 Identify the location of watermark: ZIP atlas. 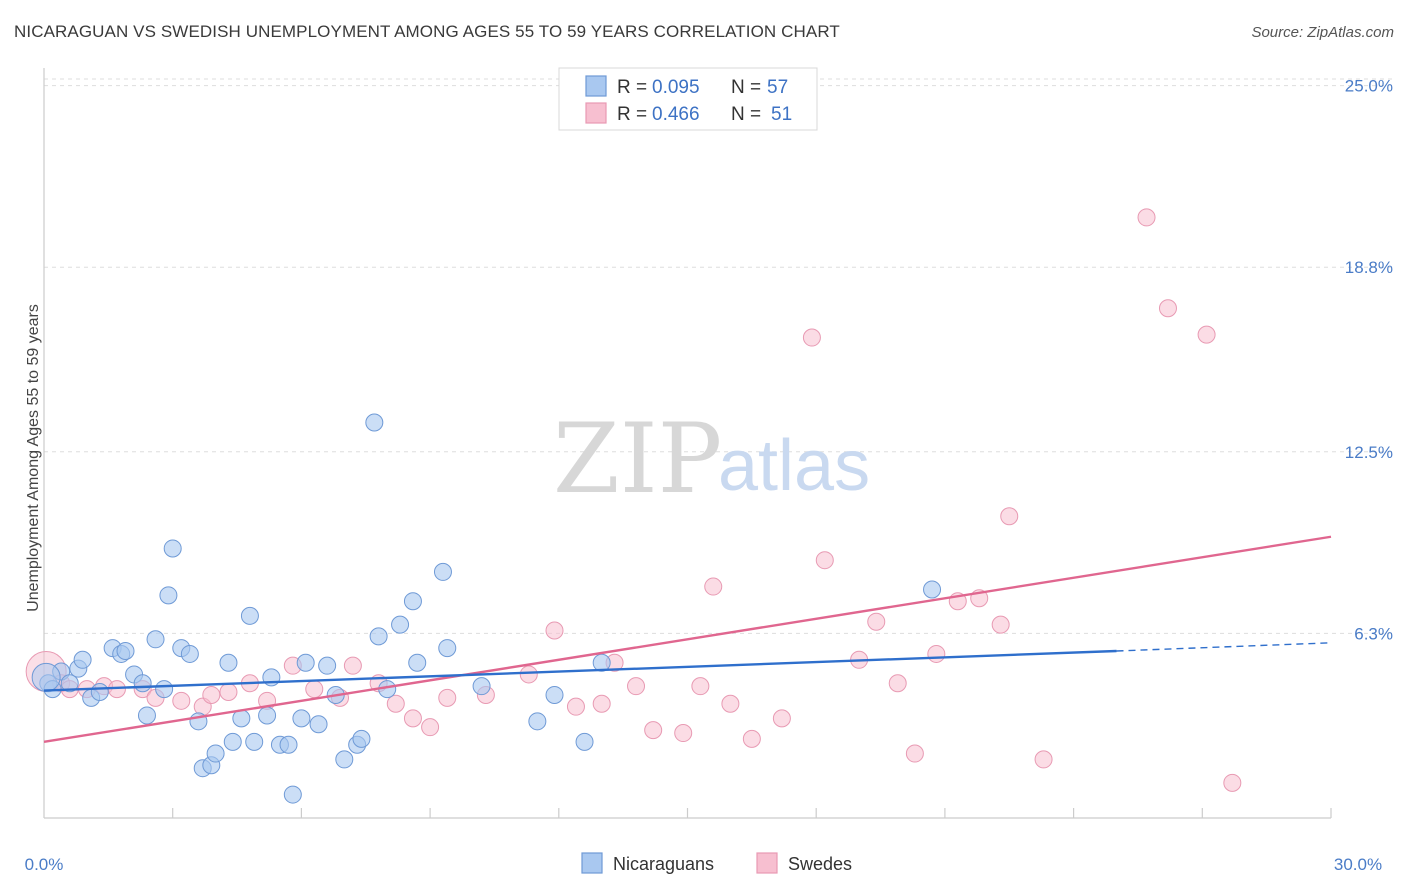
(711, 459).